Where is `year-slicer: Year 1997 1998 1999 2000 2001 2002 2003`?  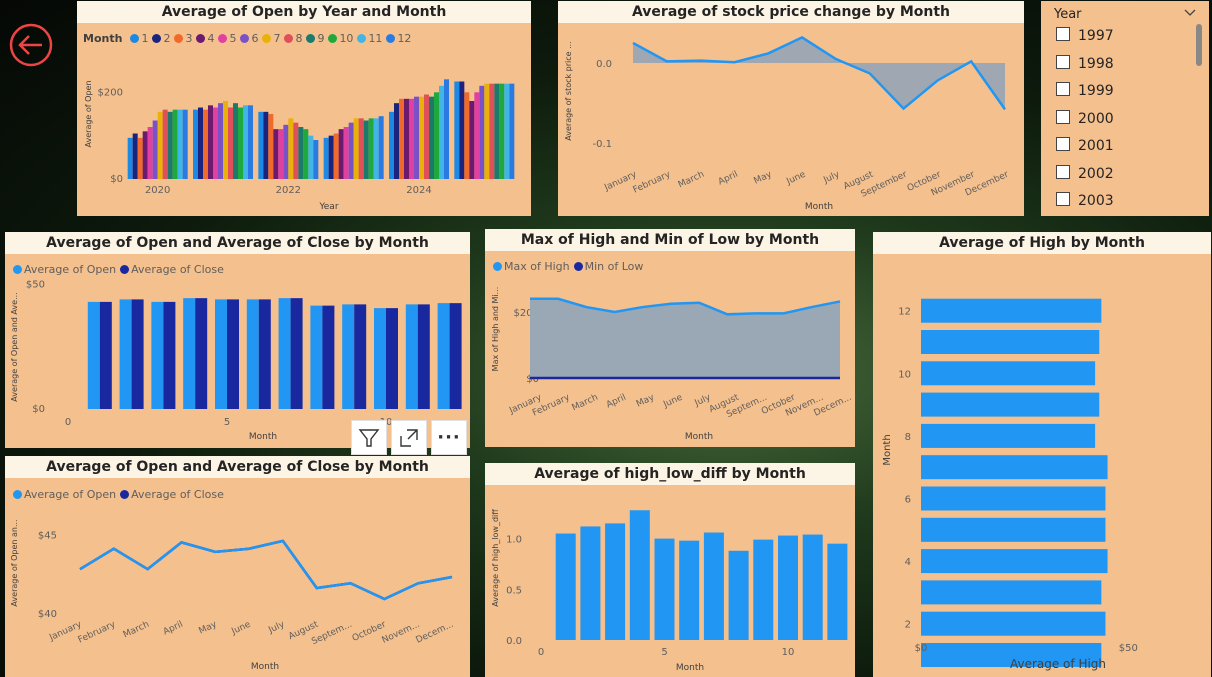
year-slicer: Year 1997 1998 1999 2000 2001 2002 2003 is located at coordinates (1125, 108).